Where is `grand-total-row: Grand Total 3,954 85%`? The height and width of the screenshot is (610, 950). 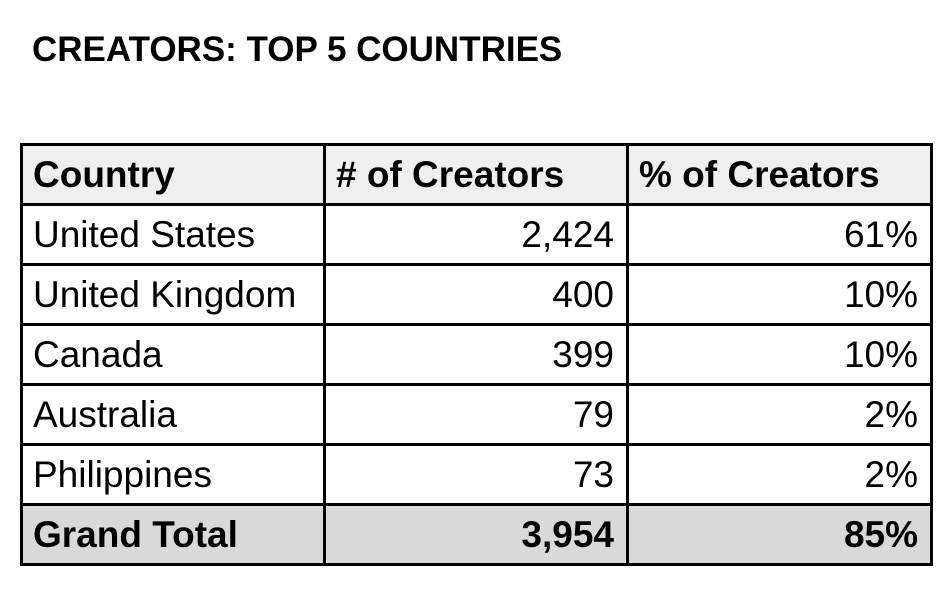 grand-total-row: Grand Total 3,954 85% is located at coordinates (476, 534).